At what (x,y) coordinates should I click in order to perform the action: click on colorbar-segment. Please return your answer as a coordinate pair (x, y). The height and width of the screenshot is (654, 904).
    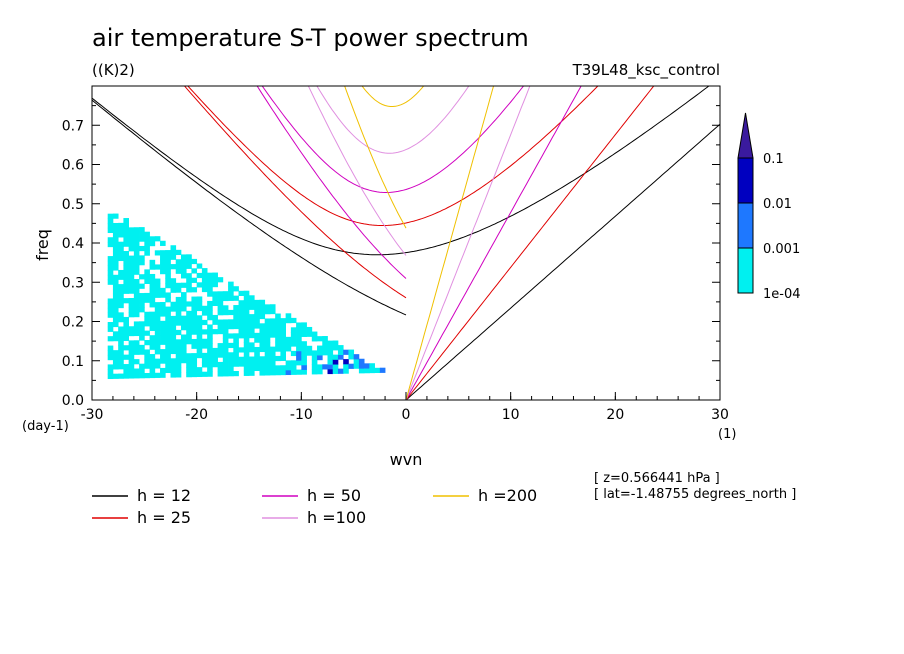
    Looking at the image, I should click on (745, 225).